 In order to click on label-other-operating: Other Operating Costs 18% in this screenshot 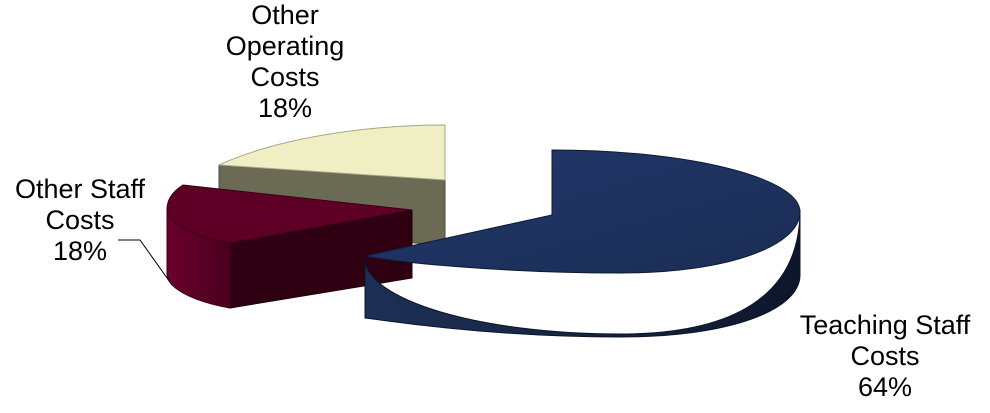, I will do `click(285, 62)`.